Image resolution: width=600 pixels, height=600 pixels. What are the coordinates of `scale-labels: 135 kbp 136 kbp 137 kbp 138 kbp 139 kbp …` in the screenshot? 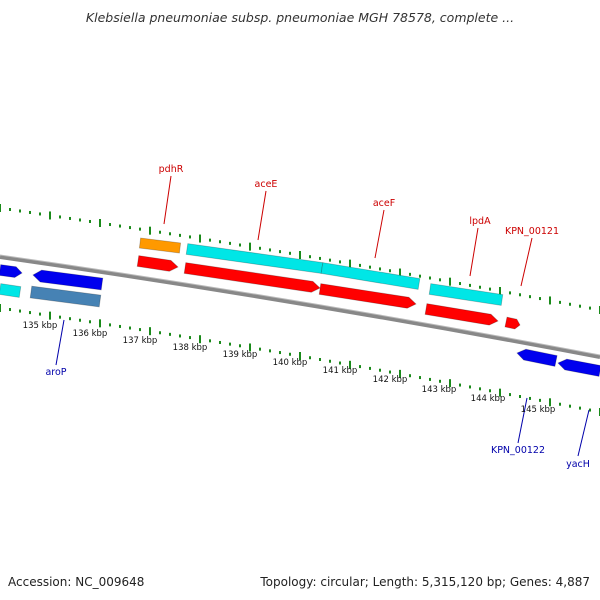 It's located at (289, 368).